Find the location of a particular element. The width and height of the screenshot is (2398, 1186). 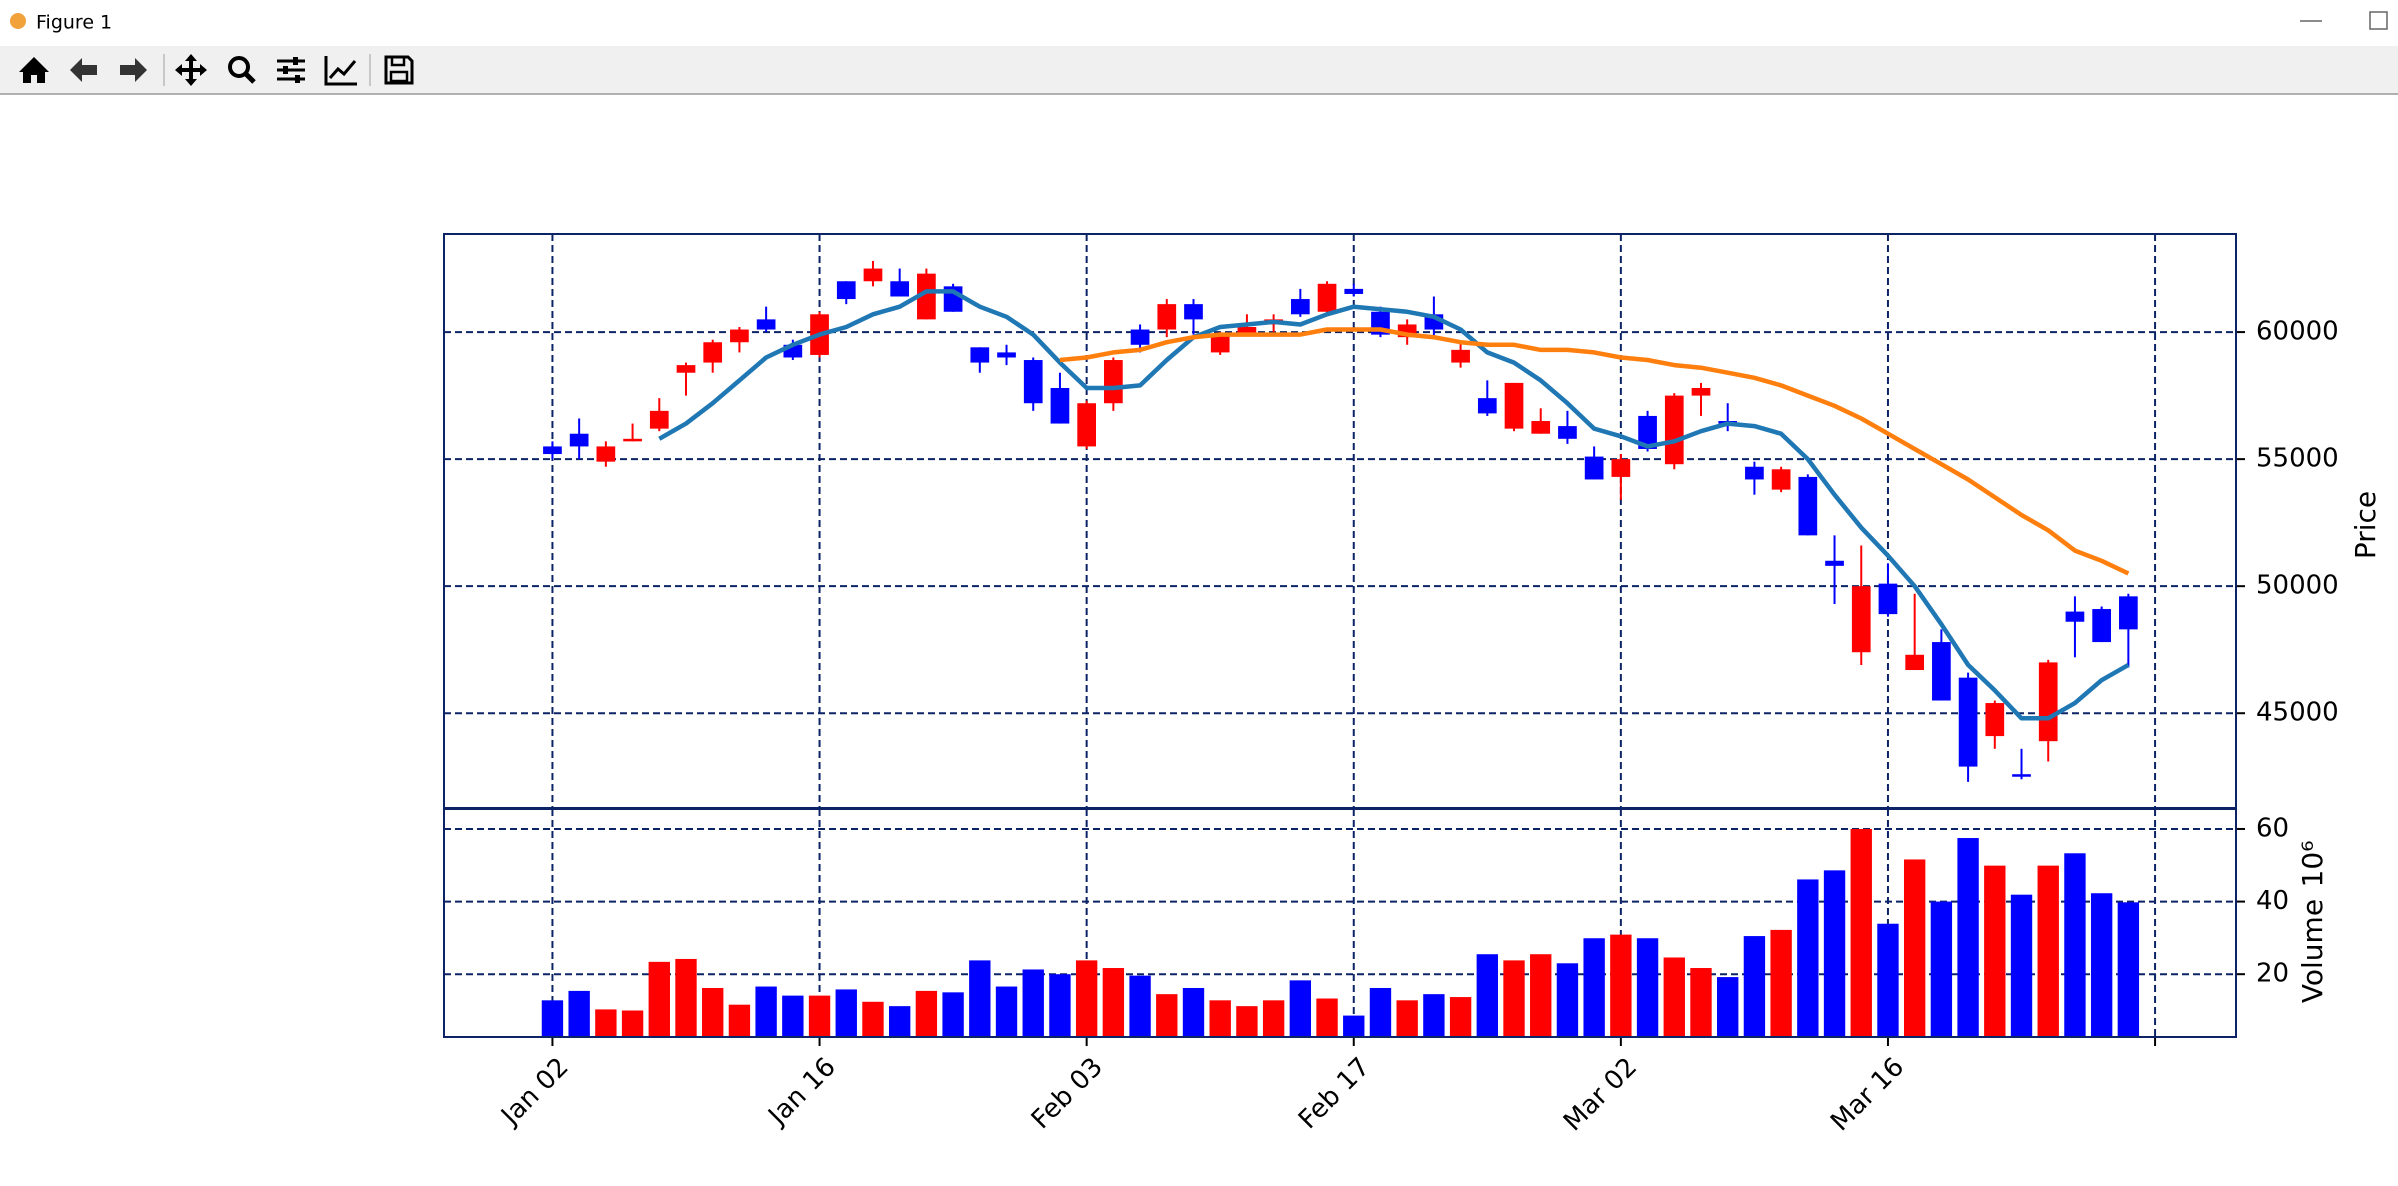

x-tick-label: Jan 02 is located at coordinates (534, 1092).